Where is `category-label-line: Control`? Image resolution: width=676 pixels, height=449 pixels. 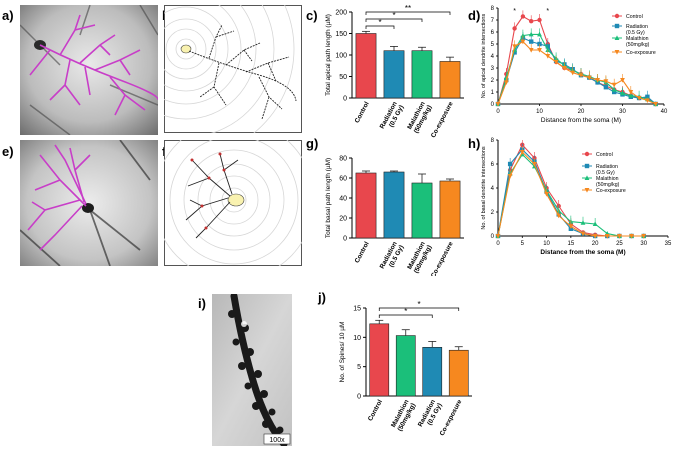 category-label-line: Control is located at coordinates (362, 112).